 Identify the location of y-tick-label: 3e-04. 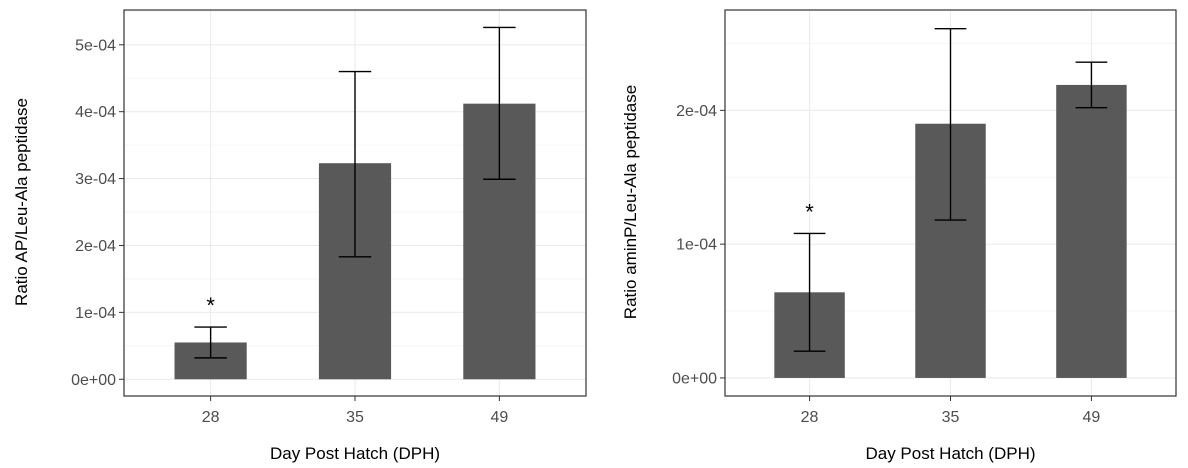
(95, 179).